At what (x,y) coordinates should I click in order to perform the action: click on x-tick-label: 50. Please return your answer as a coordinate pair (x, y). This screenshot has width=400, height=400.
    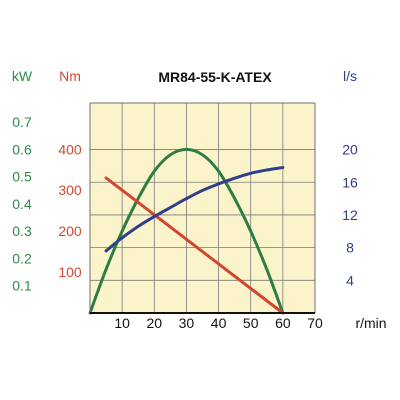
    Looking at the image, I should click on (251, 323).